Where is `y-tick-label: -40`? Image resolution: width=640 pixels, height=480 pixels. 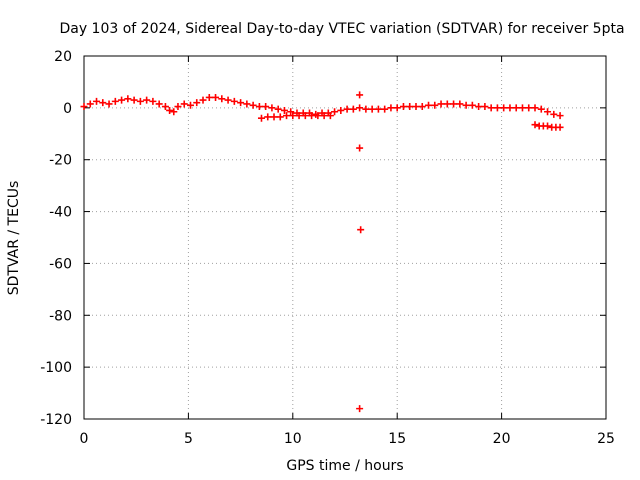 y-tick-label: -40 is located at coordinates (60, 213).